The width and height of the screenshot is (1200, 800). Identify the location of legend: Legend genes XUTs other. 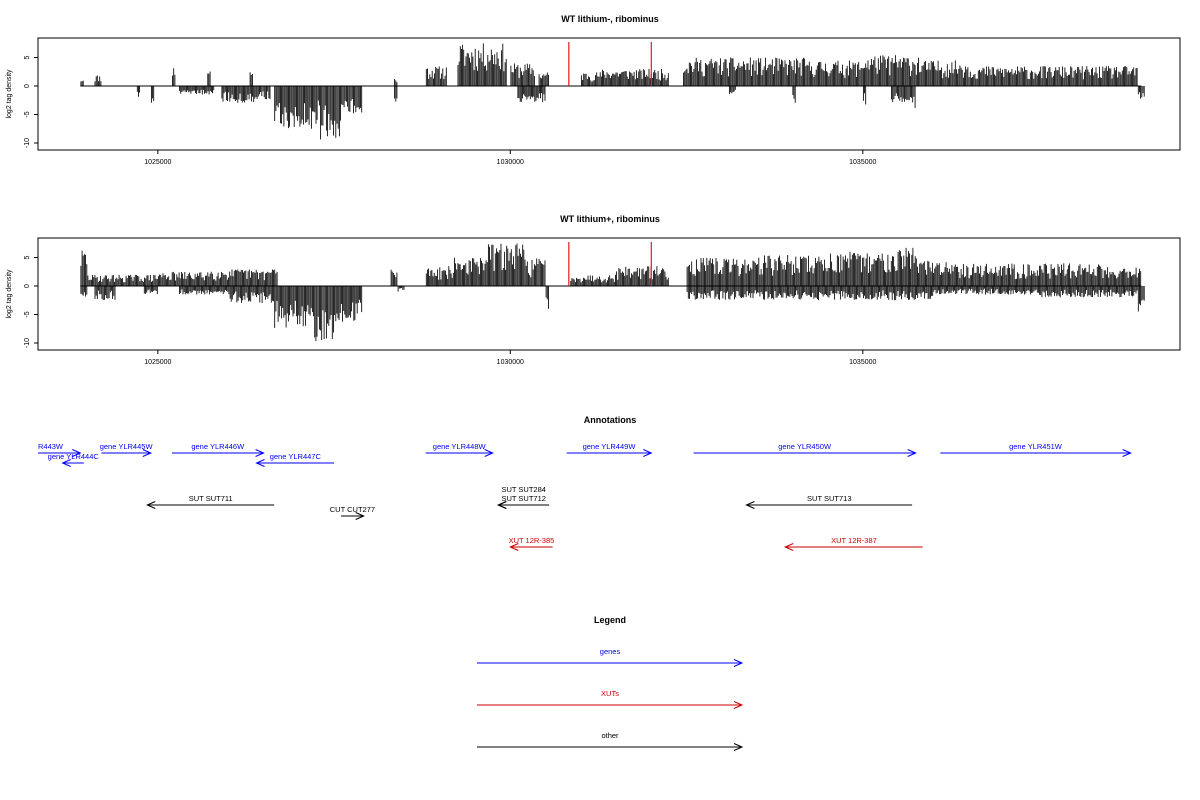
(610, 683).